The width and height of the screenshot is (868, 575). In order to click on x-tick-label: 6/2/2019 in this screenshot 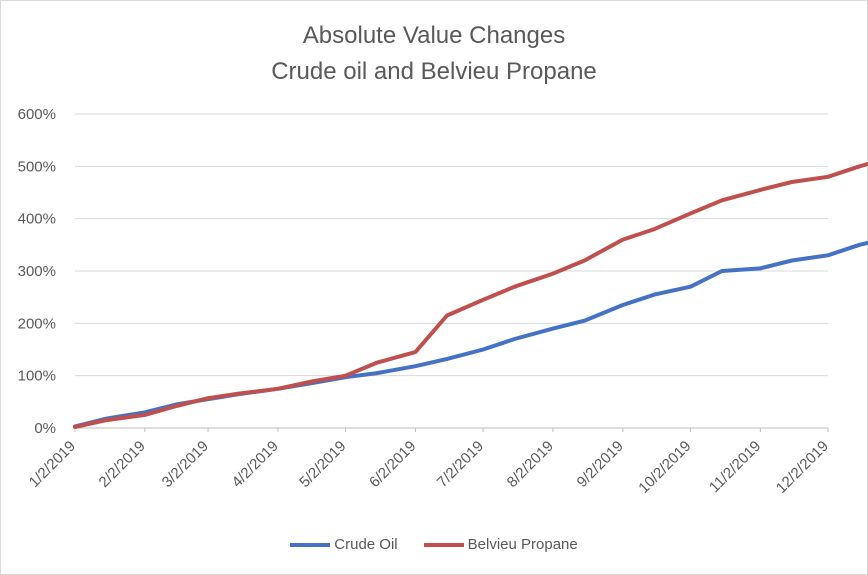, I will do `click(392, 464)`.